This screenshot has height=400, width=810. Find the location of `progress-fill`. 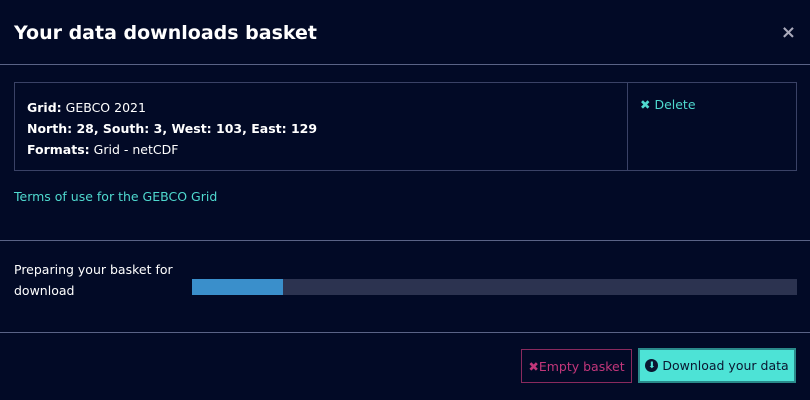

progress-fill is located at coordinates (237, 287).